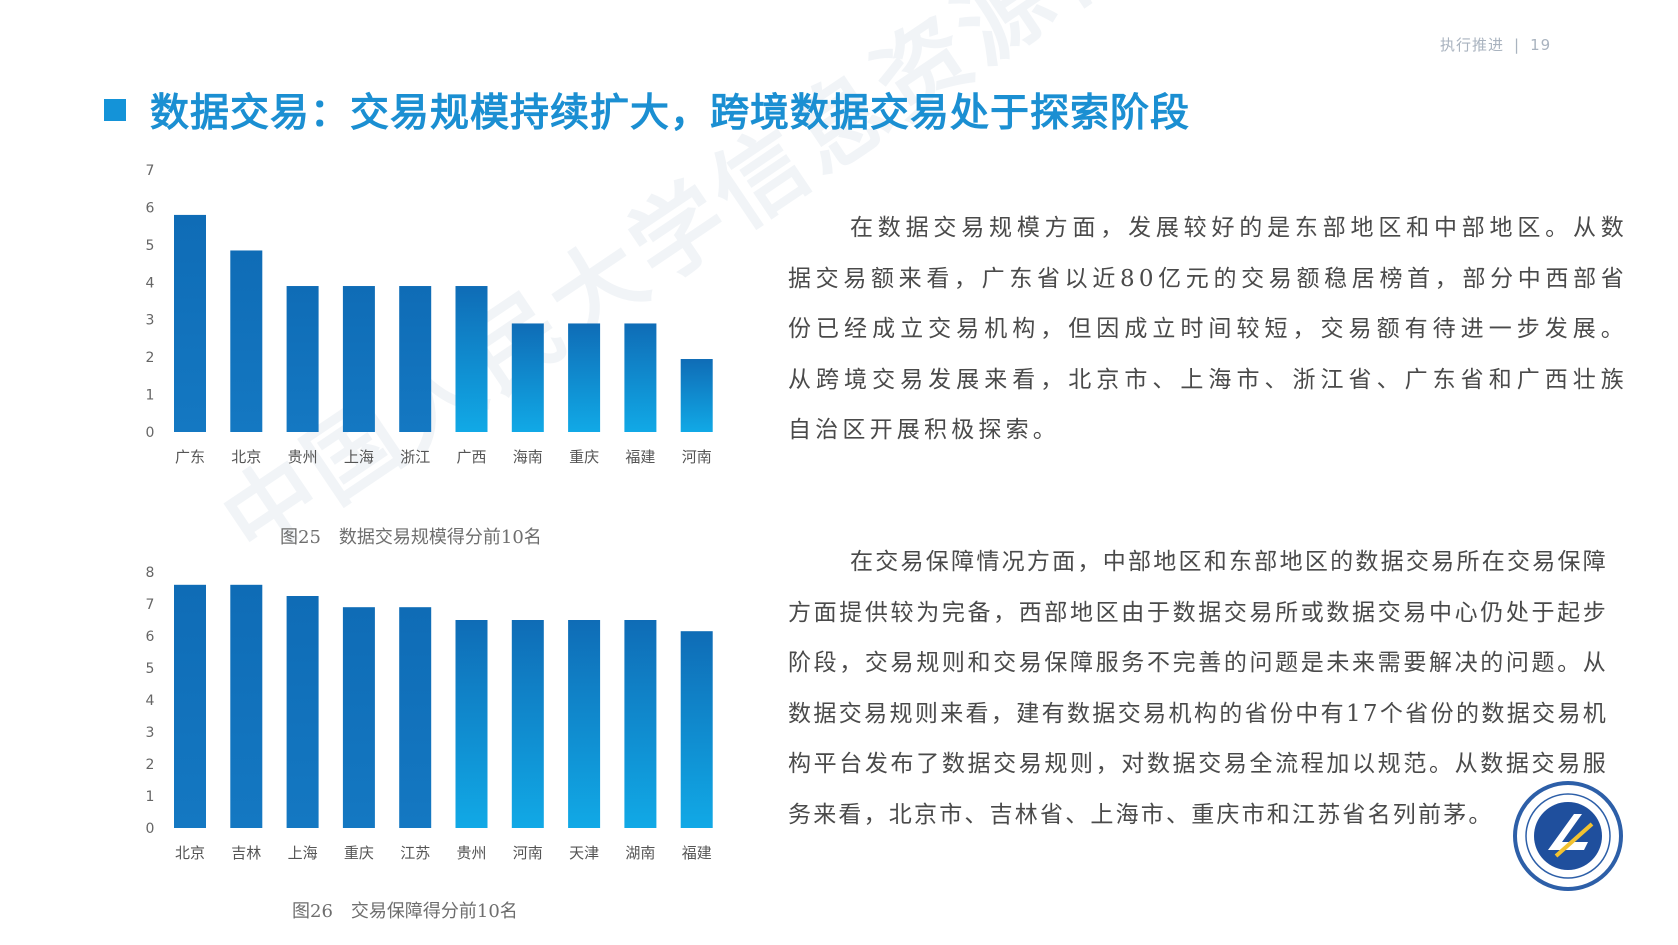 Image resolution: width=1678 pixels, height=945 pixels. I want to click on x-tick-label: 吉林, so click(246, 853).